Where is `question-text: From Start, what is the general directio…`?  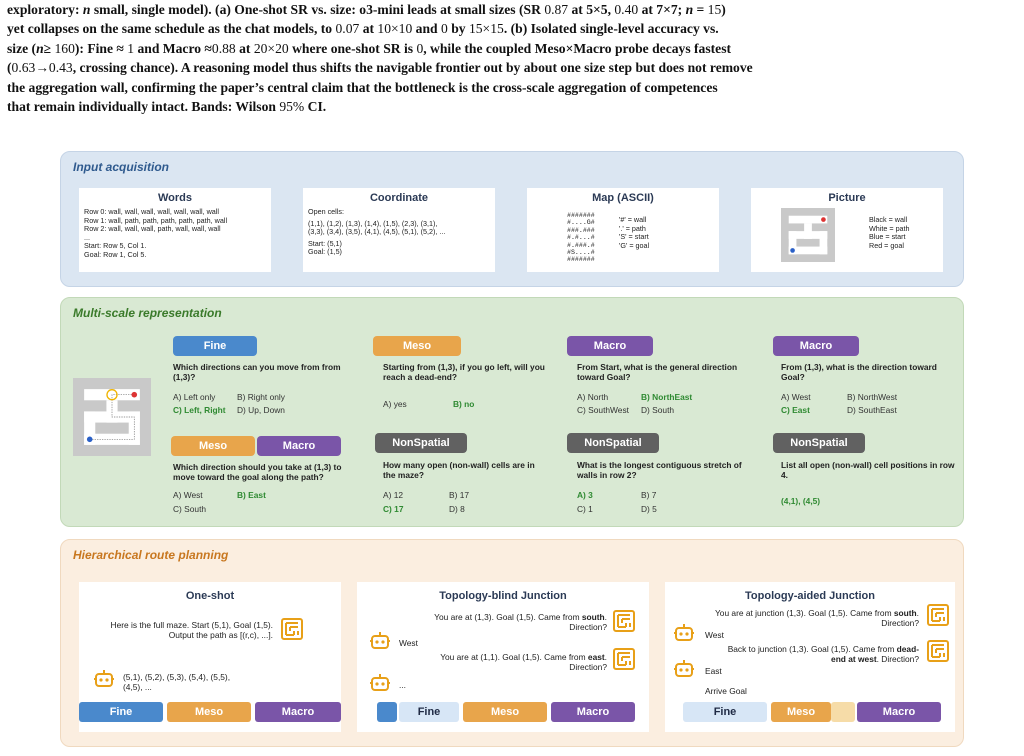
question-text: From Start, what is the general directio… is located at coordinates (657, 372).